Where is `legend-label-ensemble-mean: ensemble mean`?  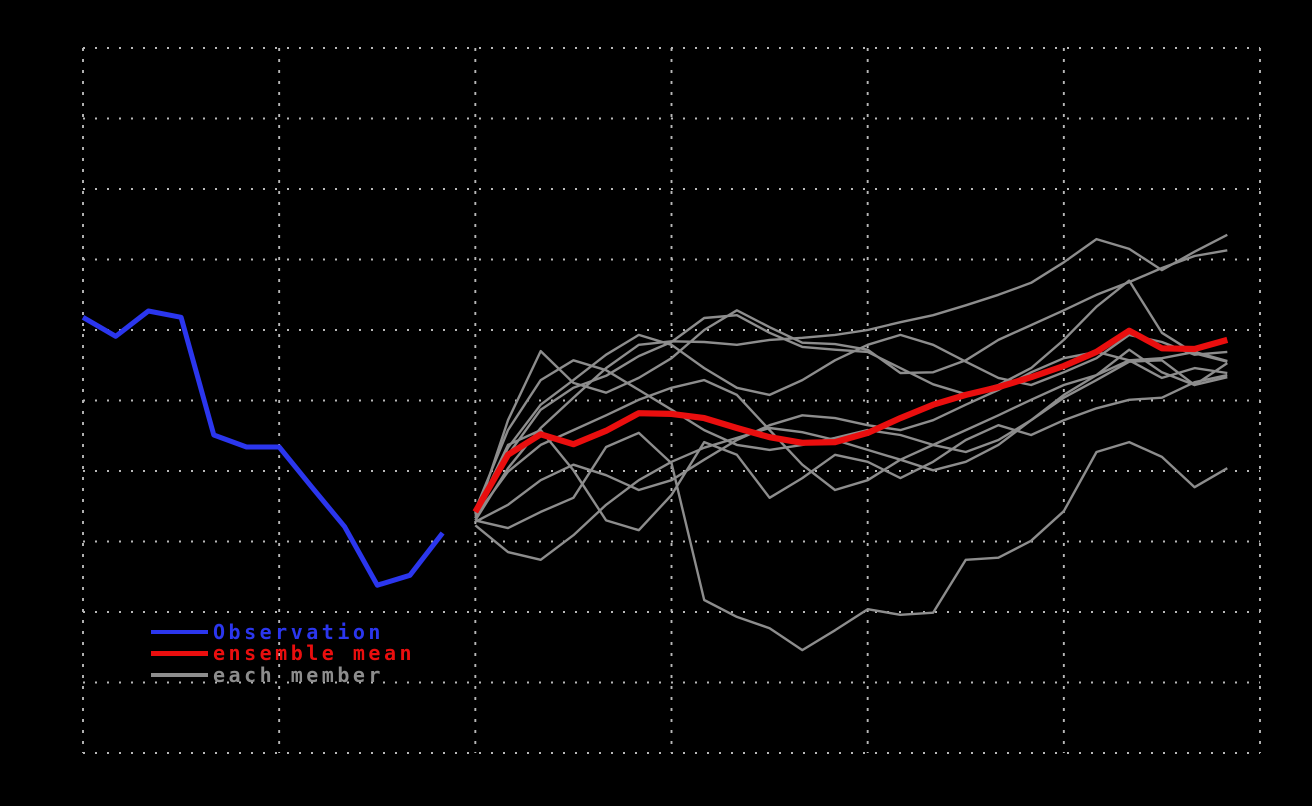
legend-label-ensemble-mean: ensemble mean is located at coordinates (314, 653).